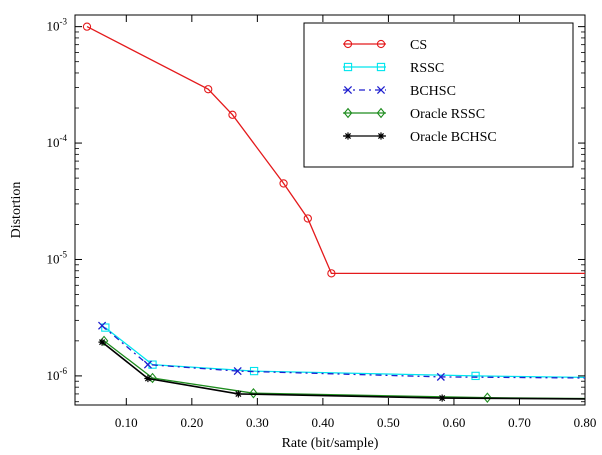 The image size is (602, 455). I want to click on y-tick-label: 10⁻⁶, so click(57, 374).